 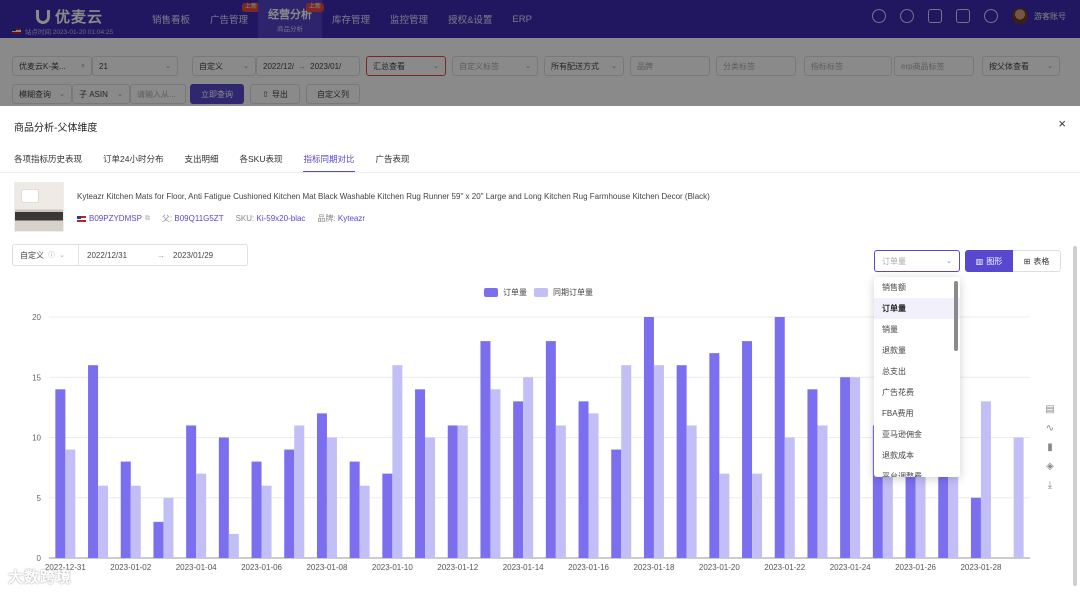 What do you see at coordinates (573, 292) in the screenshot?
I see `legend-label: 同期订单量` at bounding box center [573, 292].